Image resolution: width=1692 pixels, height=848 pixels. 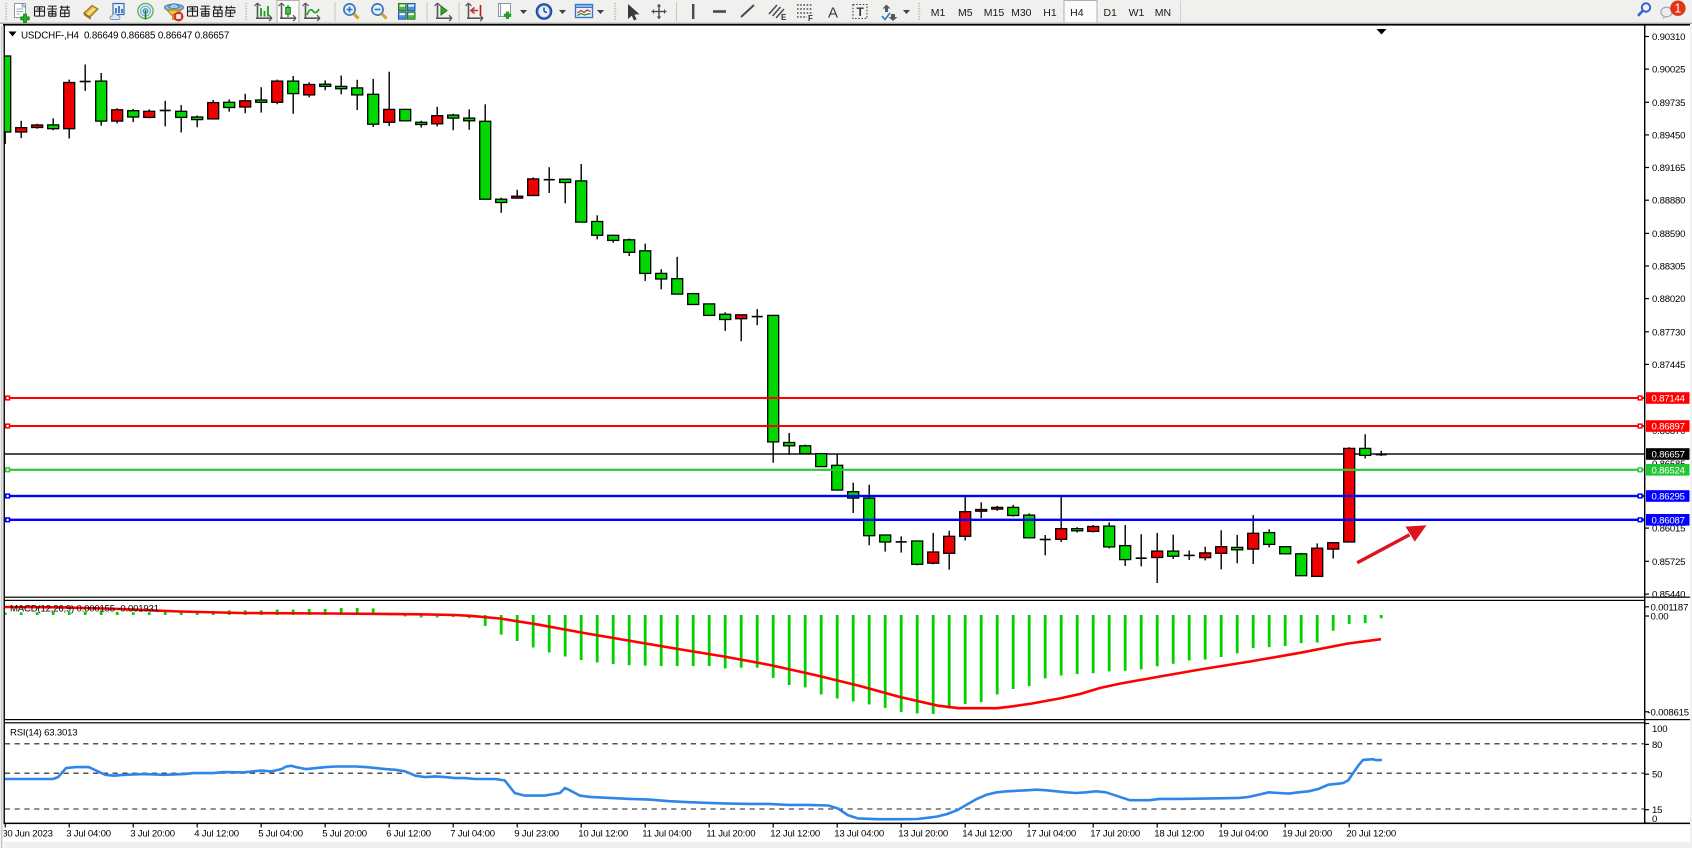 What do you see at coordinates (88, 833) in the screenshot?
I see `svg-text: 3 Jul 04:00` at bounding box center [88, 833].